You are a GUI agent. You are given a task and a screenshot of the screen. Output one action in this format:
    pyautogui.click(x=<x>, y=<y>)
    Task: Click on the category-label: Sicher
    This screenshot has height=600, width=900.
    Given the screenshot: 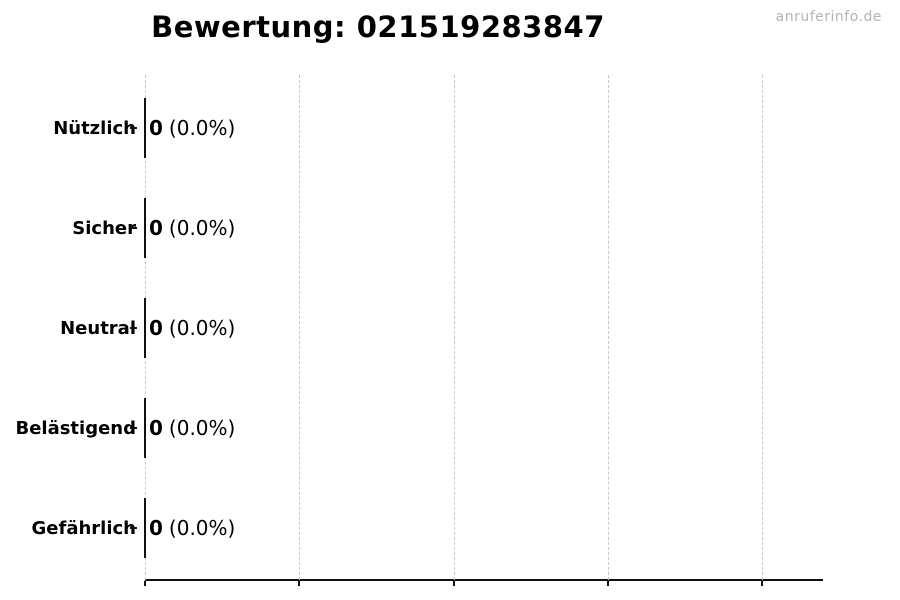 What is the action you would take?
    pyautogui.click(x=104, y=228)
    